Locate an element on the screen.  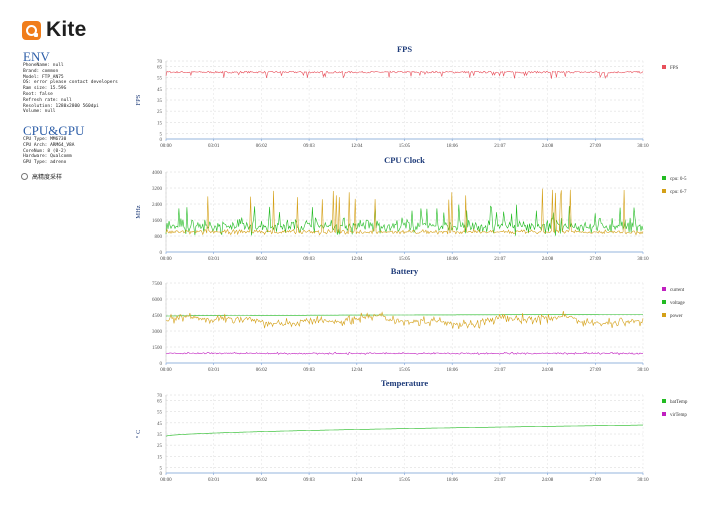
y-tick-label: 3200 is located at coordinates (157, 189).